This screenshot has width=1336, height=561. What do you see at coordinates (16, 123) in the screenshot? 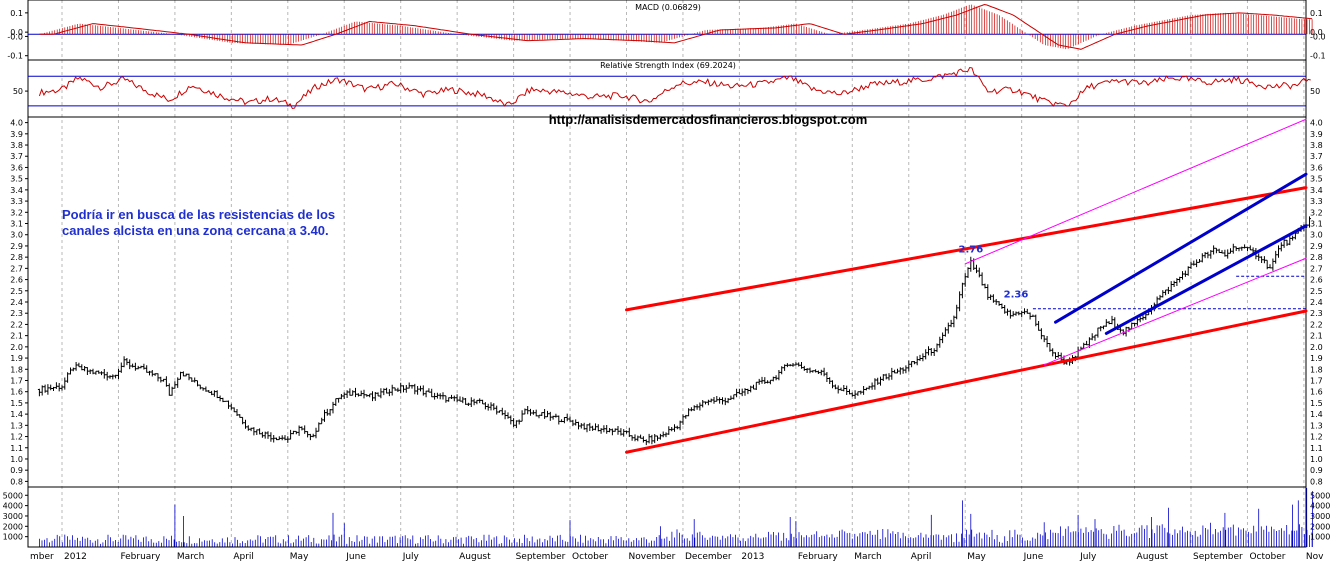
I see `price-axis-tick-left: 4.0` at bounding box center [16, 123].